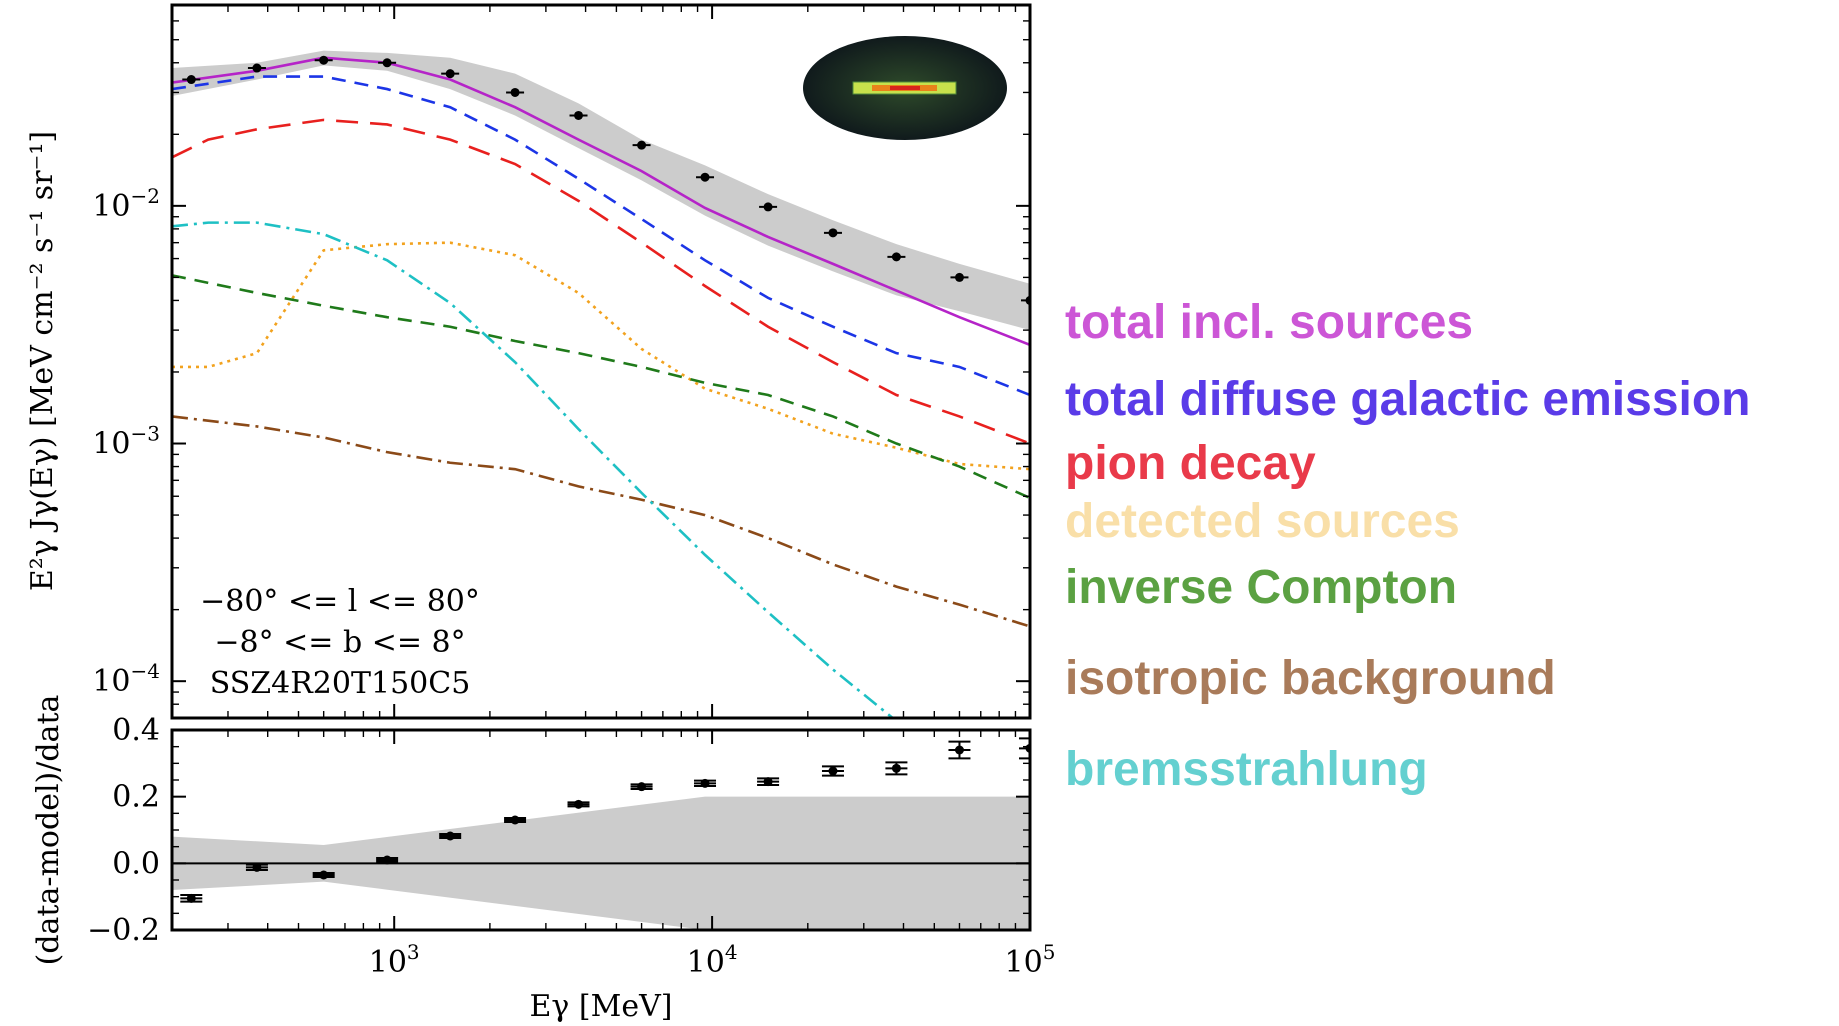 Image resolution: width=1839 pixels, height=1026 pixels. I want to click on sky-map-inset, so click(905, 88).